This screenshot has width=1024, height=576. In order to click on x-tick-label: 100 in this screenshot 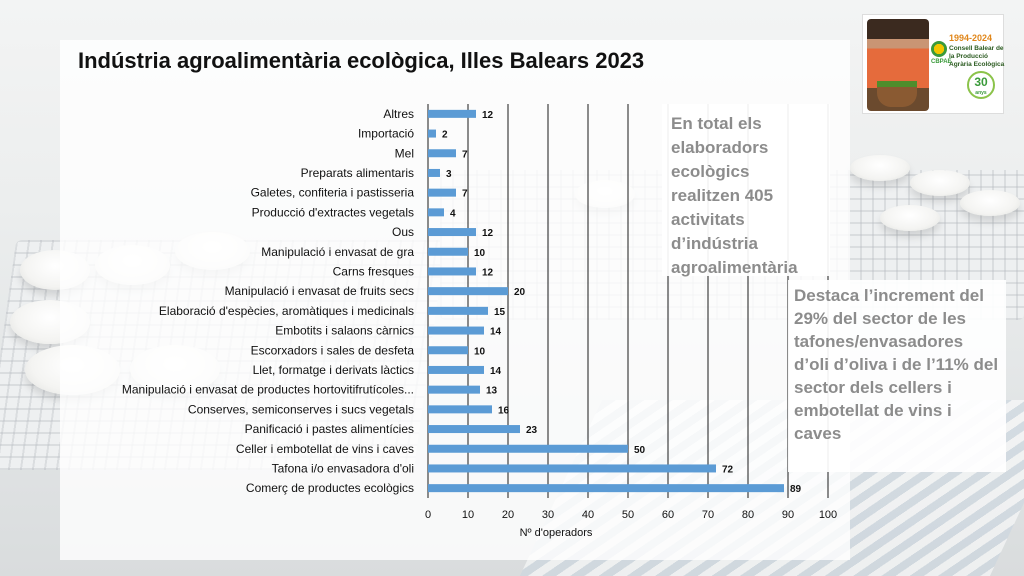, I will do `click(828, 515)`.